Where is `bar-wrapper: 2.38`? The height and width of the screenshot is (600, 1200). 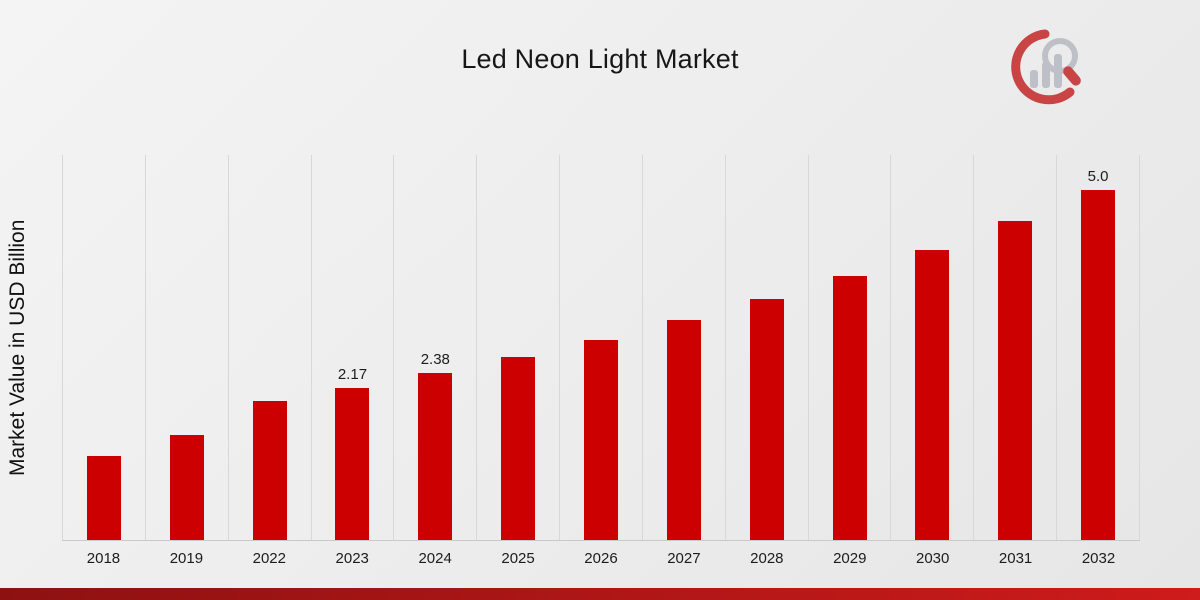
bar-wrapper: 2.38 is located at coordinates (435, 347).